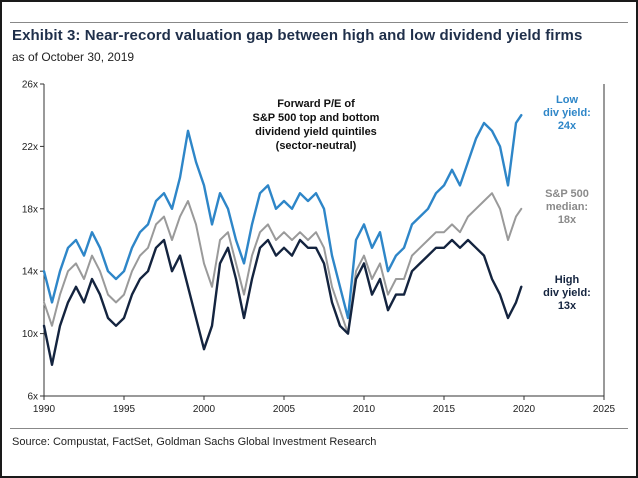 This screenshot has width=638, height=478. I want to click on y-tick-label: 14x, so click(30, 272).